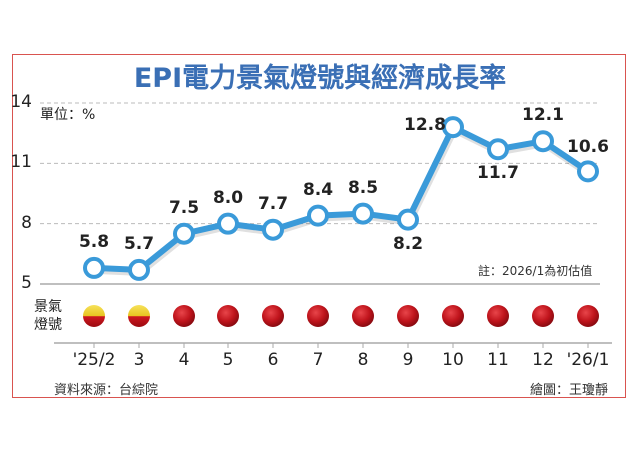  What do you see at coordinates (318, 360) in the screenshot?
I see `x-tick-label: 7` at bounding box center [318, 360].